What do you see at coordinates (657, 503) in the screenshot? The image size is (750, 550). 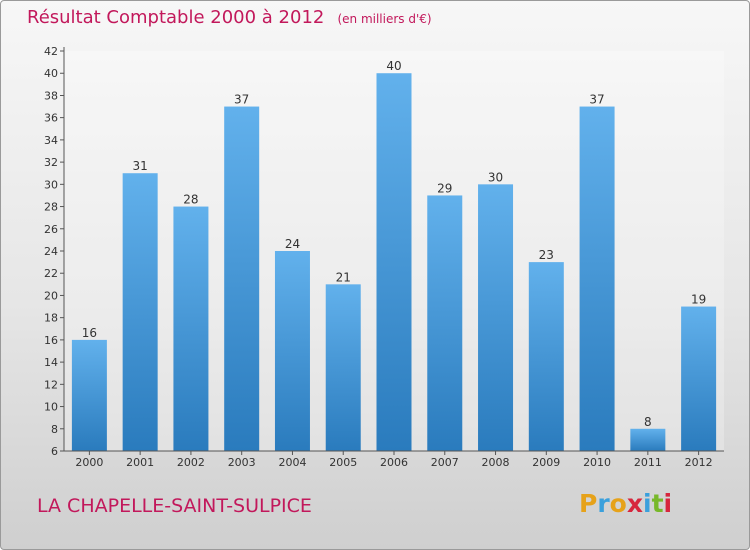 I see `logo-letter: t` at bounding box center [657, 503].